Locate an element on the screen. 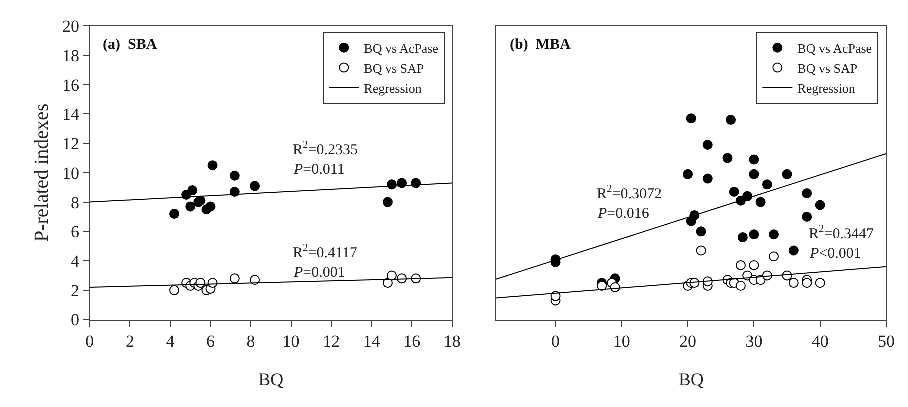 This screenshot has height=407, width=908. y-tick-label: 8 is located at coordinates (75, 202).